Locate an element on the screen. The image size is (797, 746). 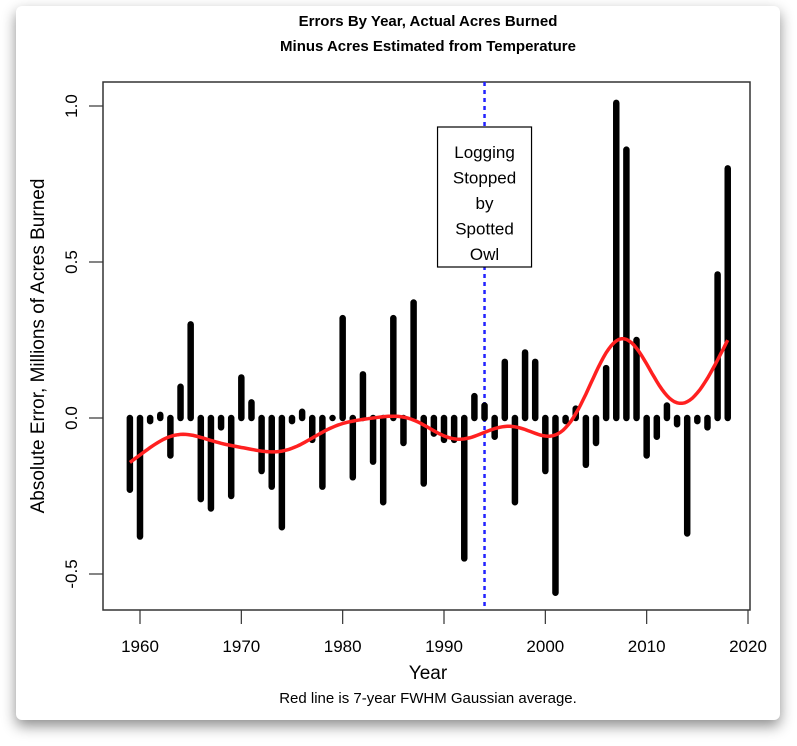
x-tick-label: 2010 is located at coordinates (647, 646).